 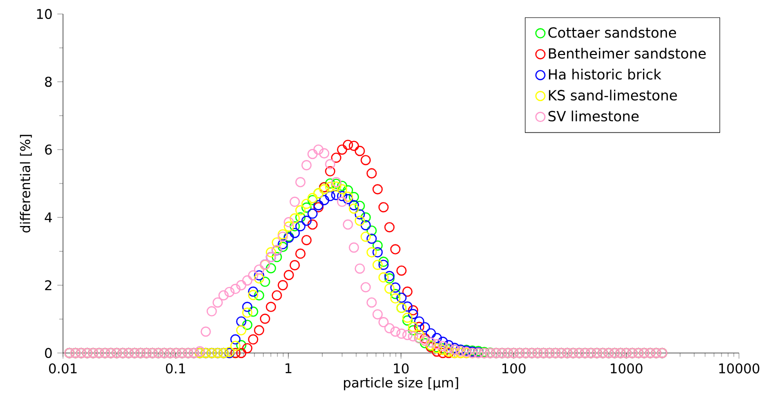 What do you see at coordinates (48, 81) in the screenshot?
I see `y-tick-label: 8` at bounding box center [48, 81].